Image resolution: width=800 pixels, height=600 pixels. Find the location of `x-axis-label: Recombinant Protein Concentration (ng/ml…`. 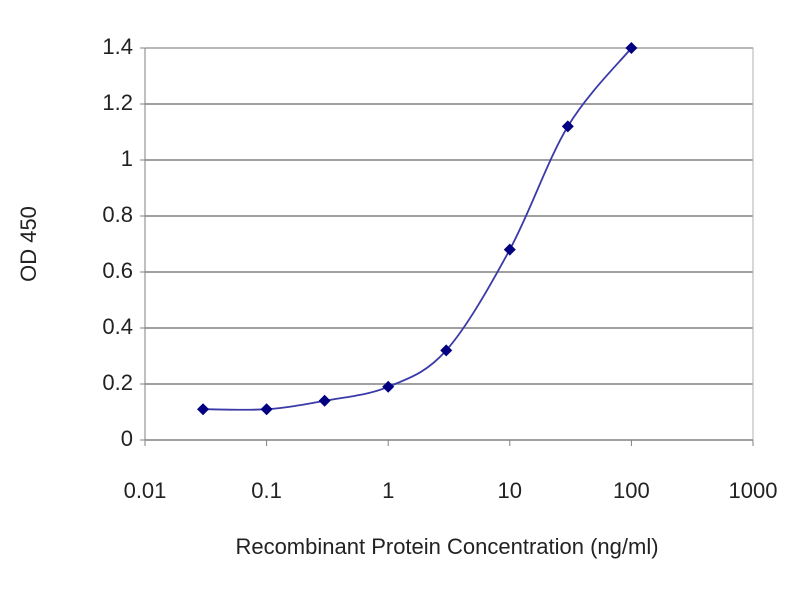

x-axis-label: Recombinant Protein Concentration (ng/ml… is located at coordinates (446, 546).